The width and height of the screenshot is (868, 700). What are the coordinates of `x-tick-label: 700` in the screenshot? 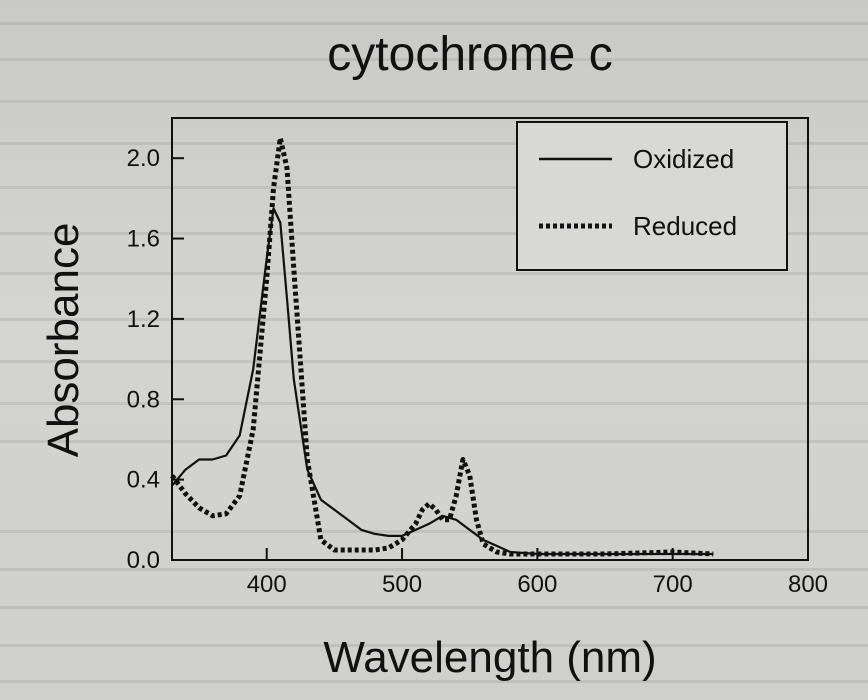 It's located at (673, 584).